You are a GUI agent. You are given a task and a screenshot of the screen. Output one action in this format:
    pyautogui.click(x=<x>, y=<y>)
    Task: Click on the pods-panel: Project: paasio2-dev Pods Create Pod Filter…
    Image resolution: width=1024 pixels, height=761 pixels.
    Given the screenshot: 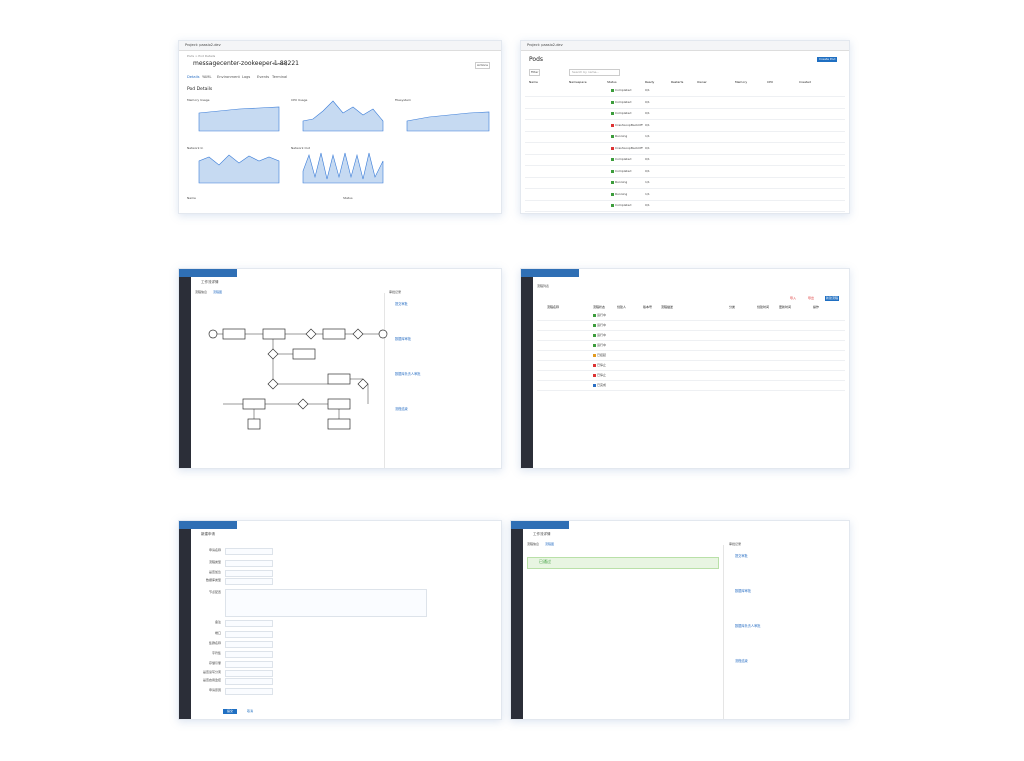 What is the action you would take?
    pyautogui.click(x=685, y=127)
    